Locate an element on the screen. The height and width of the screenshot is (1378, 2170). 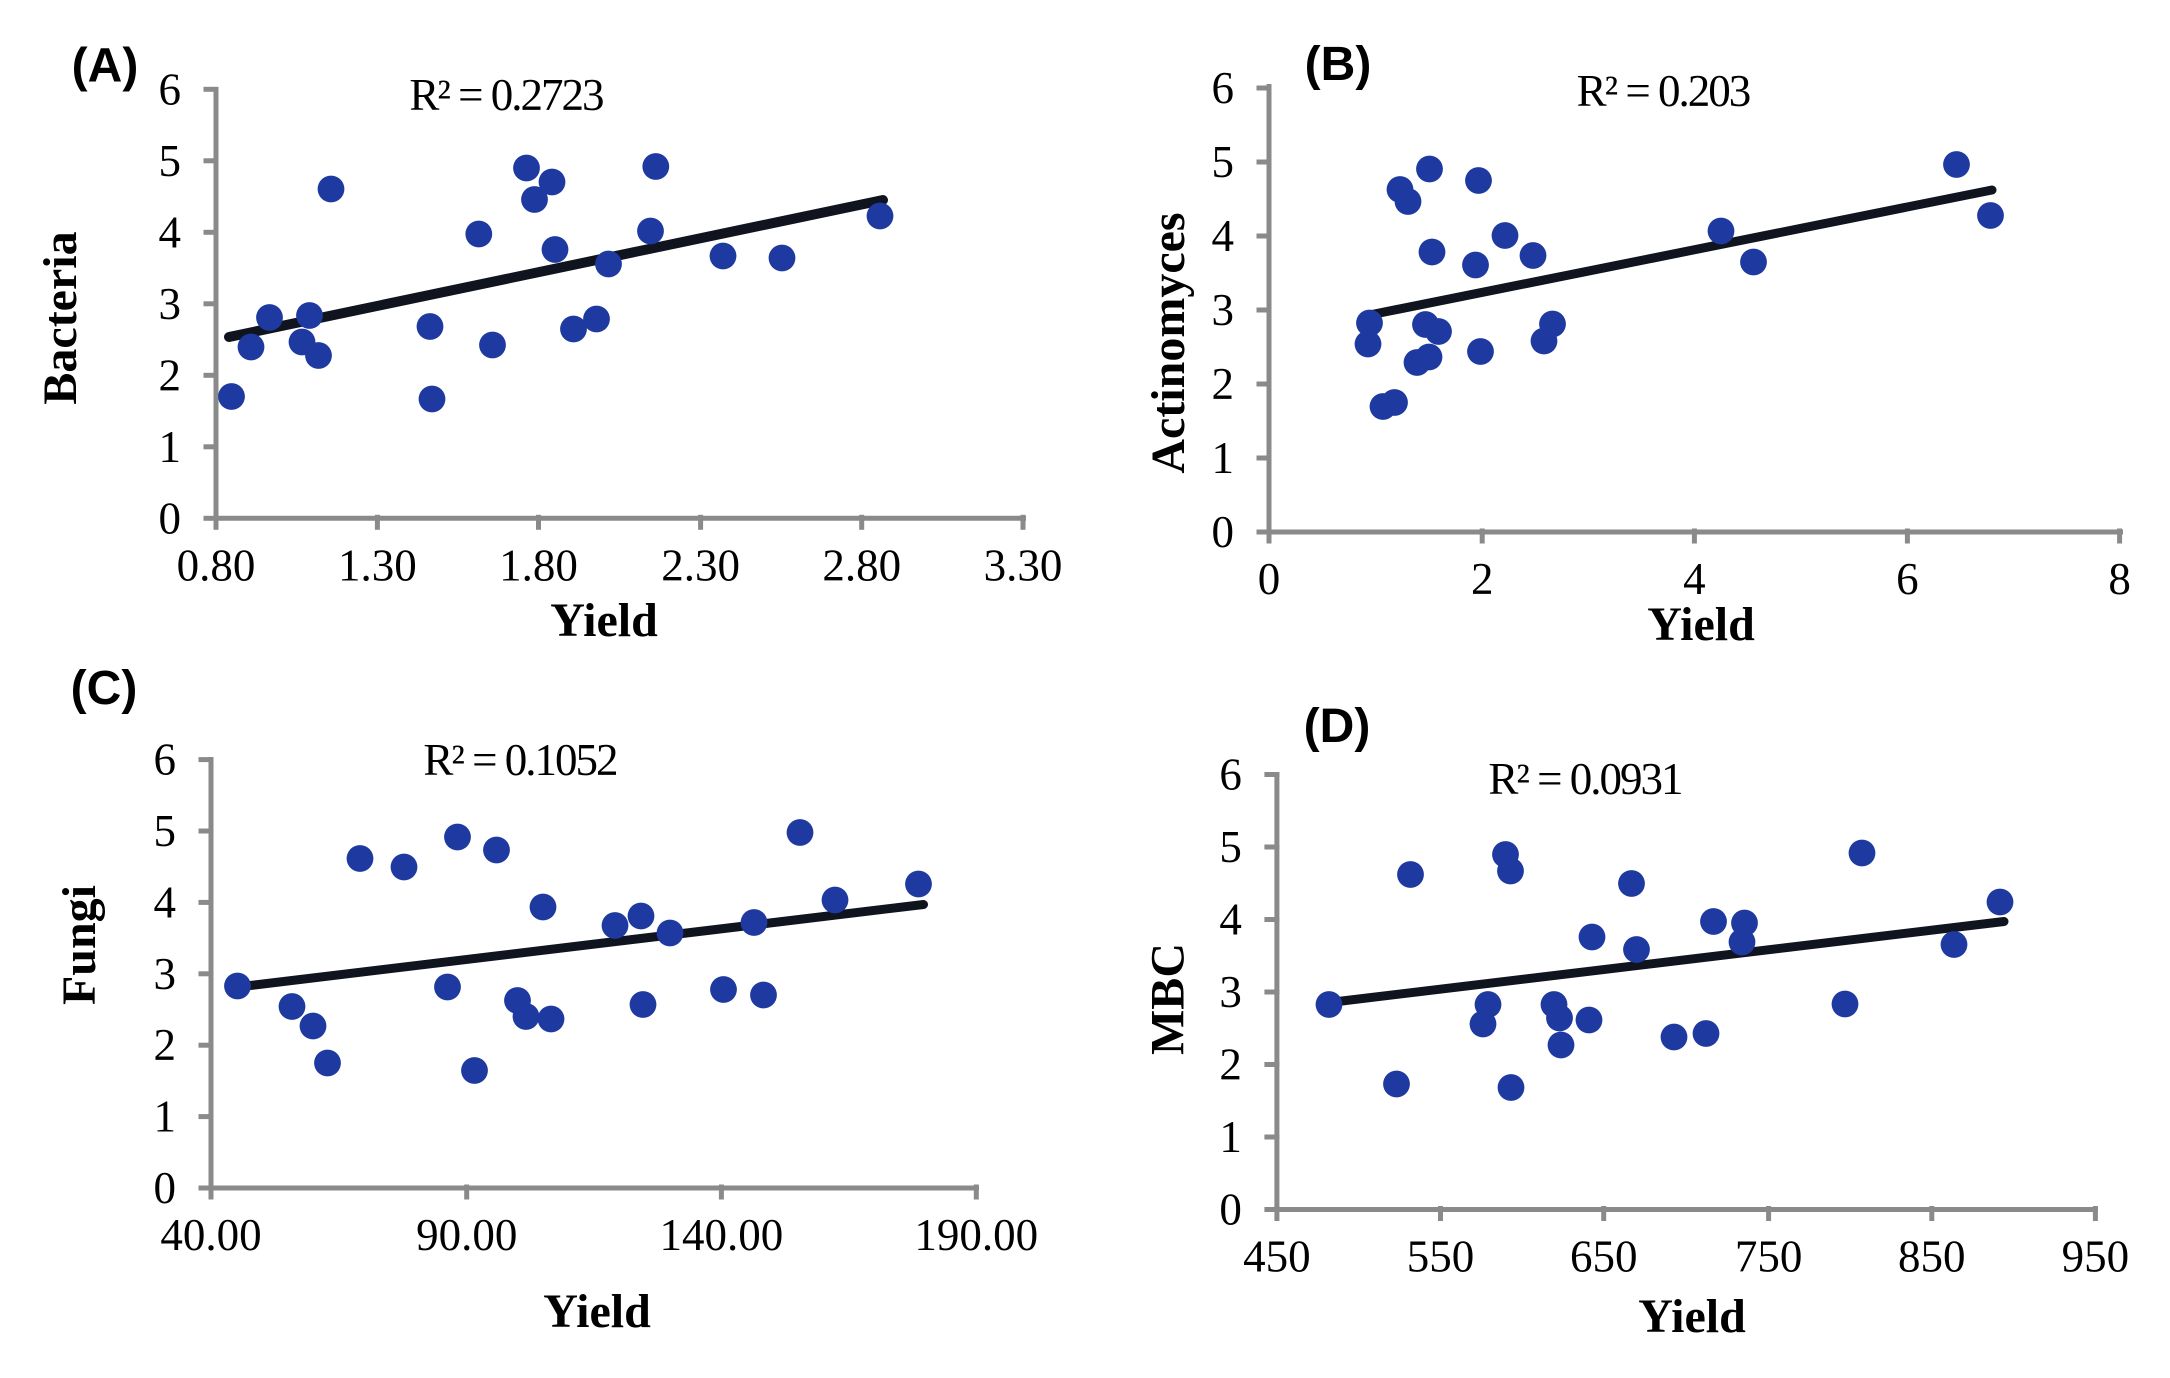
svg-text: MBC is located at coordinates (1168, 999).